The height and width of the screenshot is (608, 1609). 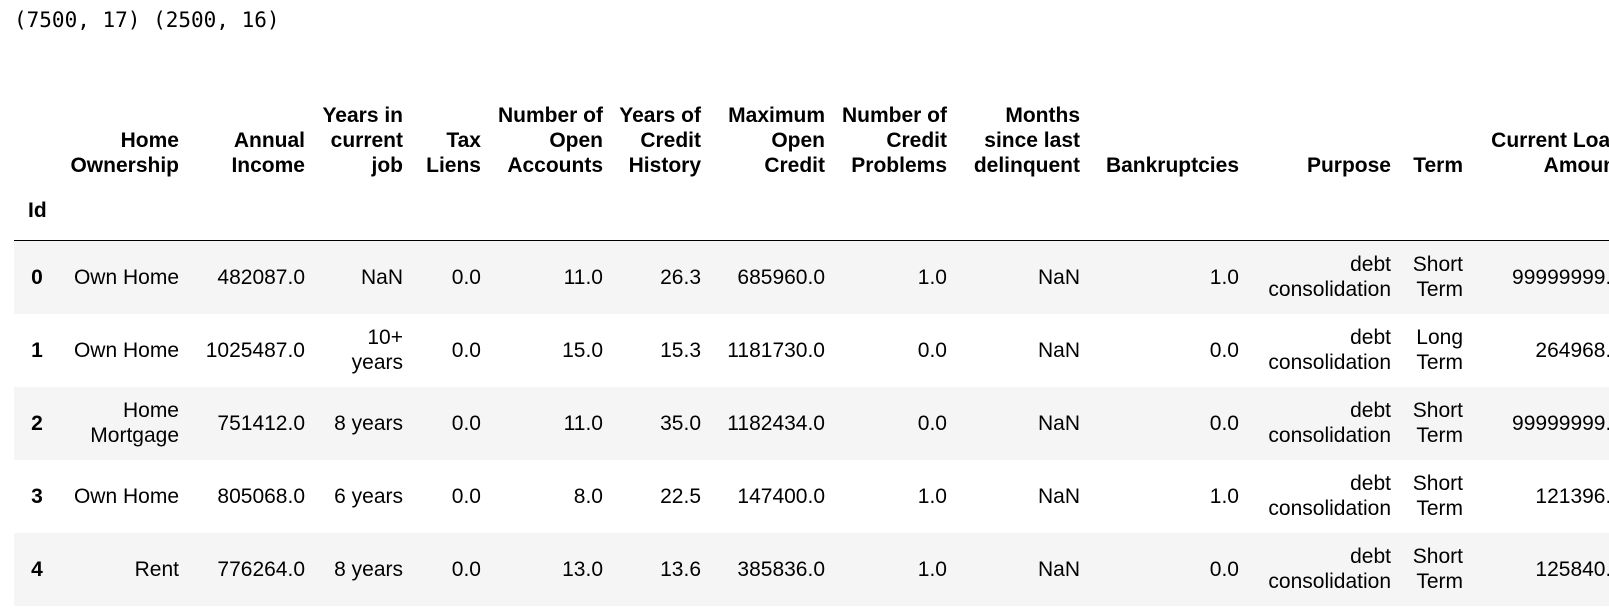 I want to click on column-header: Purpose, so click(x=1348, y=165).